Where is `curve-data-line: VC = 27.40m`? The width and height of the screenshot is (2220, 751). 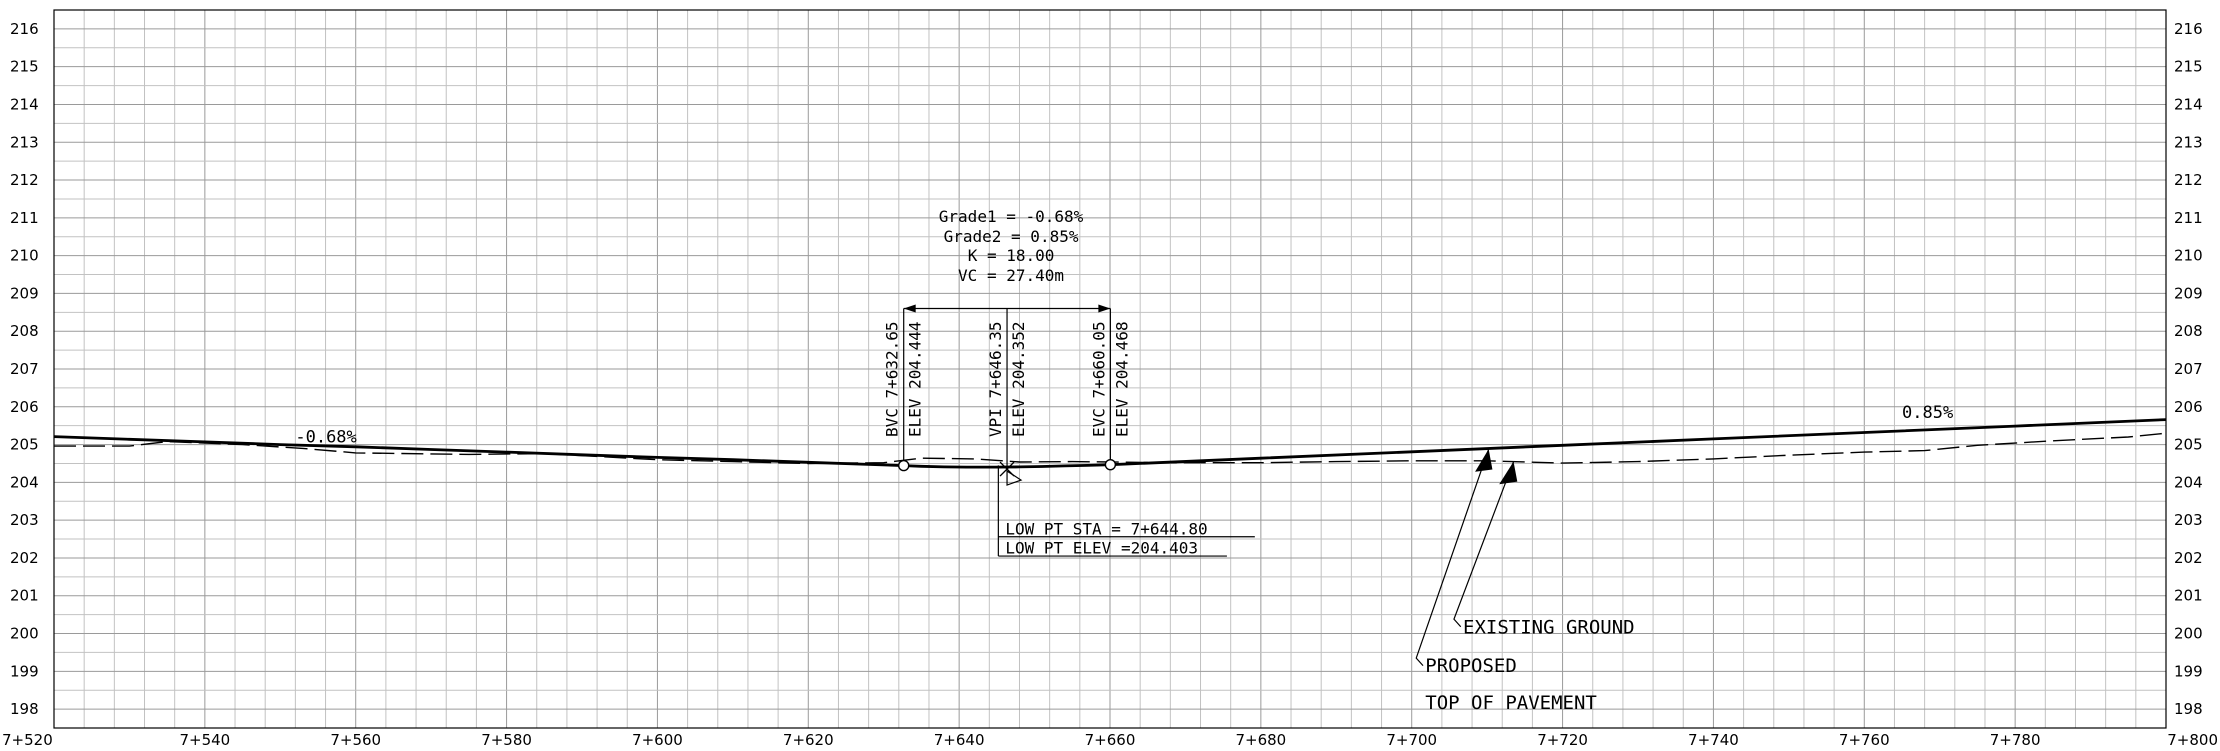
curve-data-line: VC = 27.40m is located at coordinates (1011, 275).